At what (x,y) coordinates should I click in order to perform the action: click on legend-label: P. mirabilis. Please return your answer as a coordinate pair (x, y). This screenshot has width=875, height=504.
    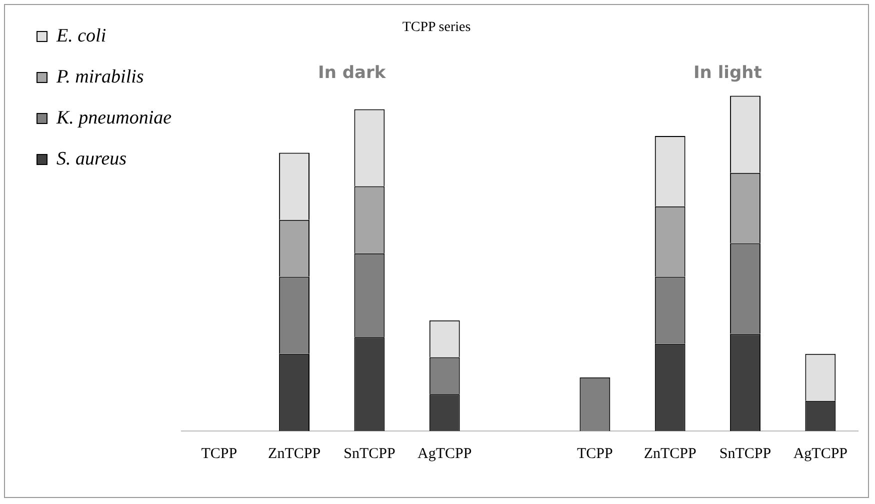
    Looking at the image, I should click on (100, 77).